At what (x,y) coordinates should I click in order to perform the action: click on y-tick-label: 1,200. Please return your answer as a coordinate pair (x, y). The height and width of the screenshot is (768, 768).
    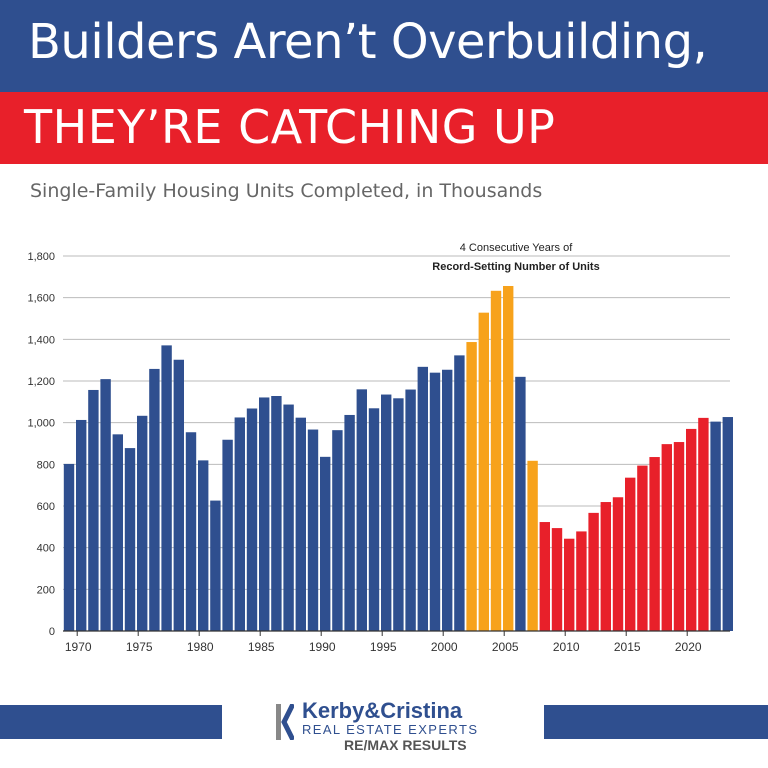
    Looking at the image, I should click on (41, 382).